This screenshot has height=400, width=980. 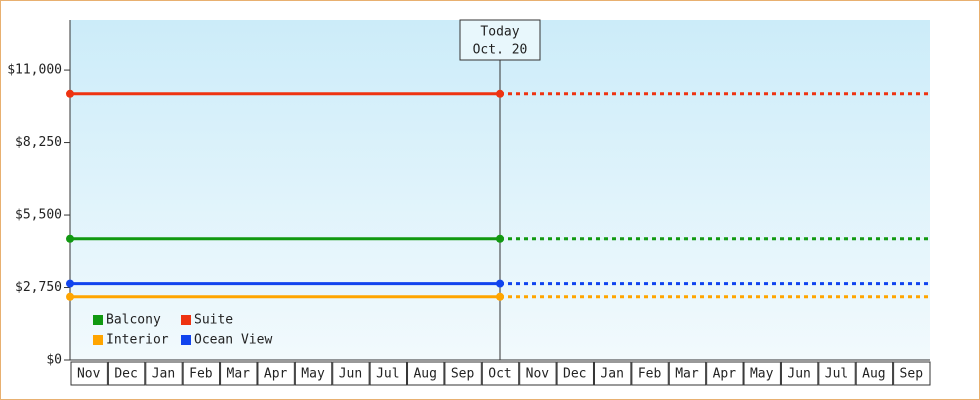 What do you see at coordinates (54, 360) in the screenshot?
I see `y-tick-label: $0` at bounding box center [54, 360].